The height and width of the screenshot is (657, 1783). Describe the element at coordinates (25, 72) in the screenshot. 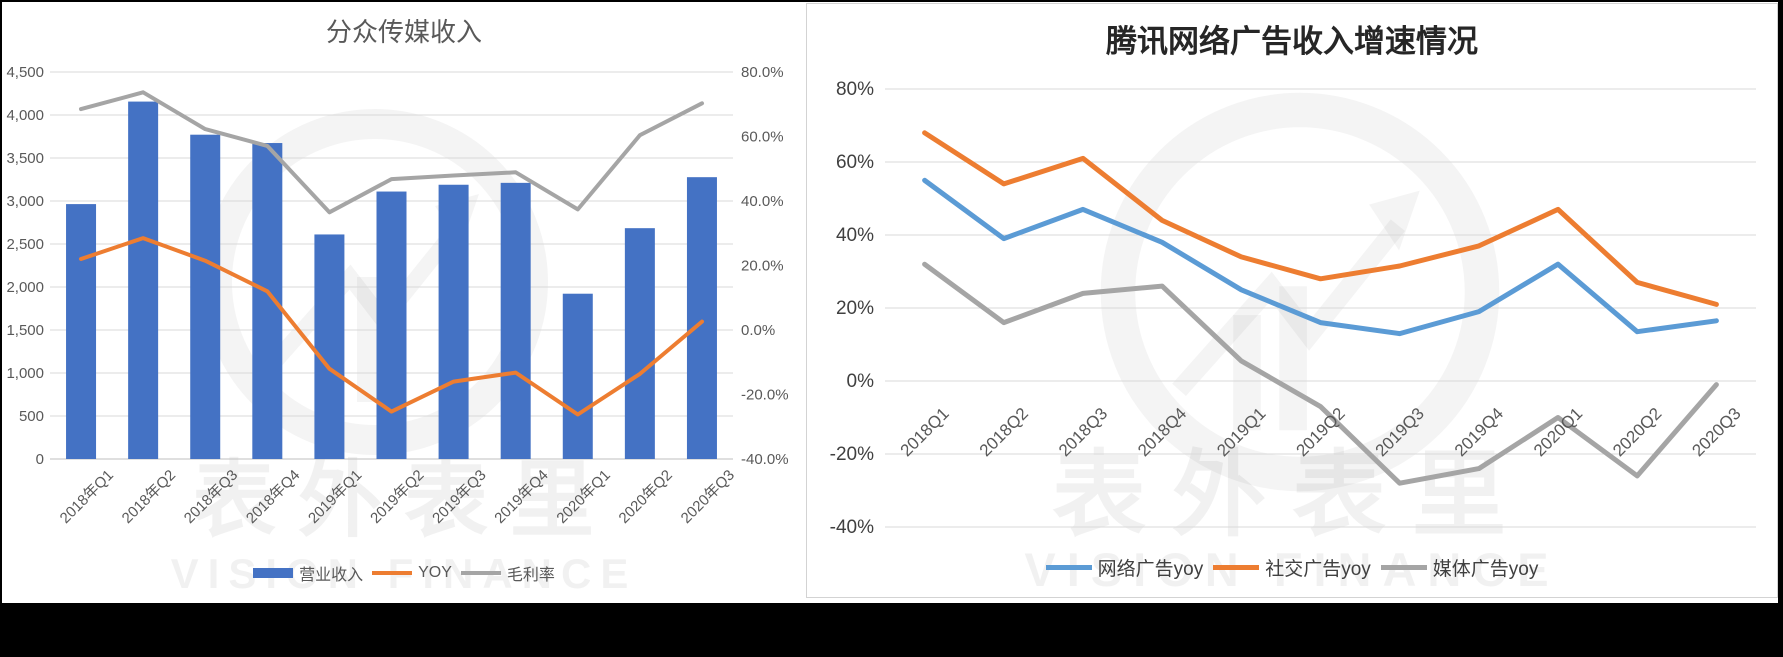

I see `left-chart-y-tick-label: 4,500` at that location.